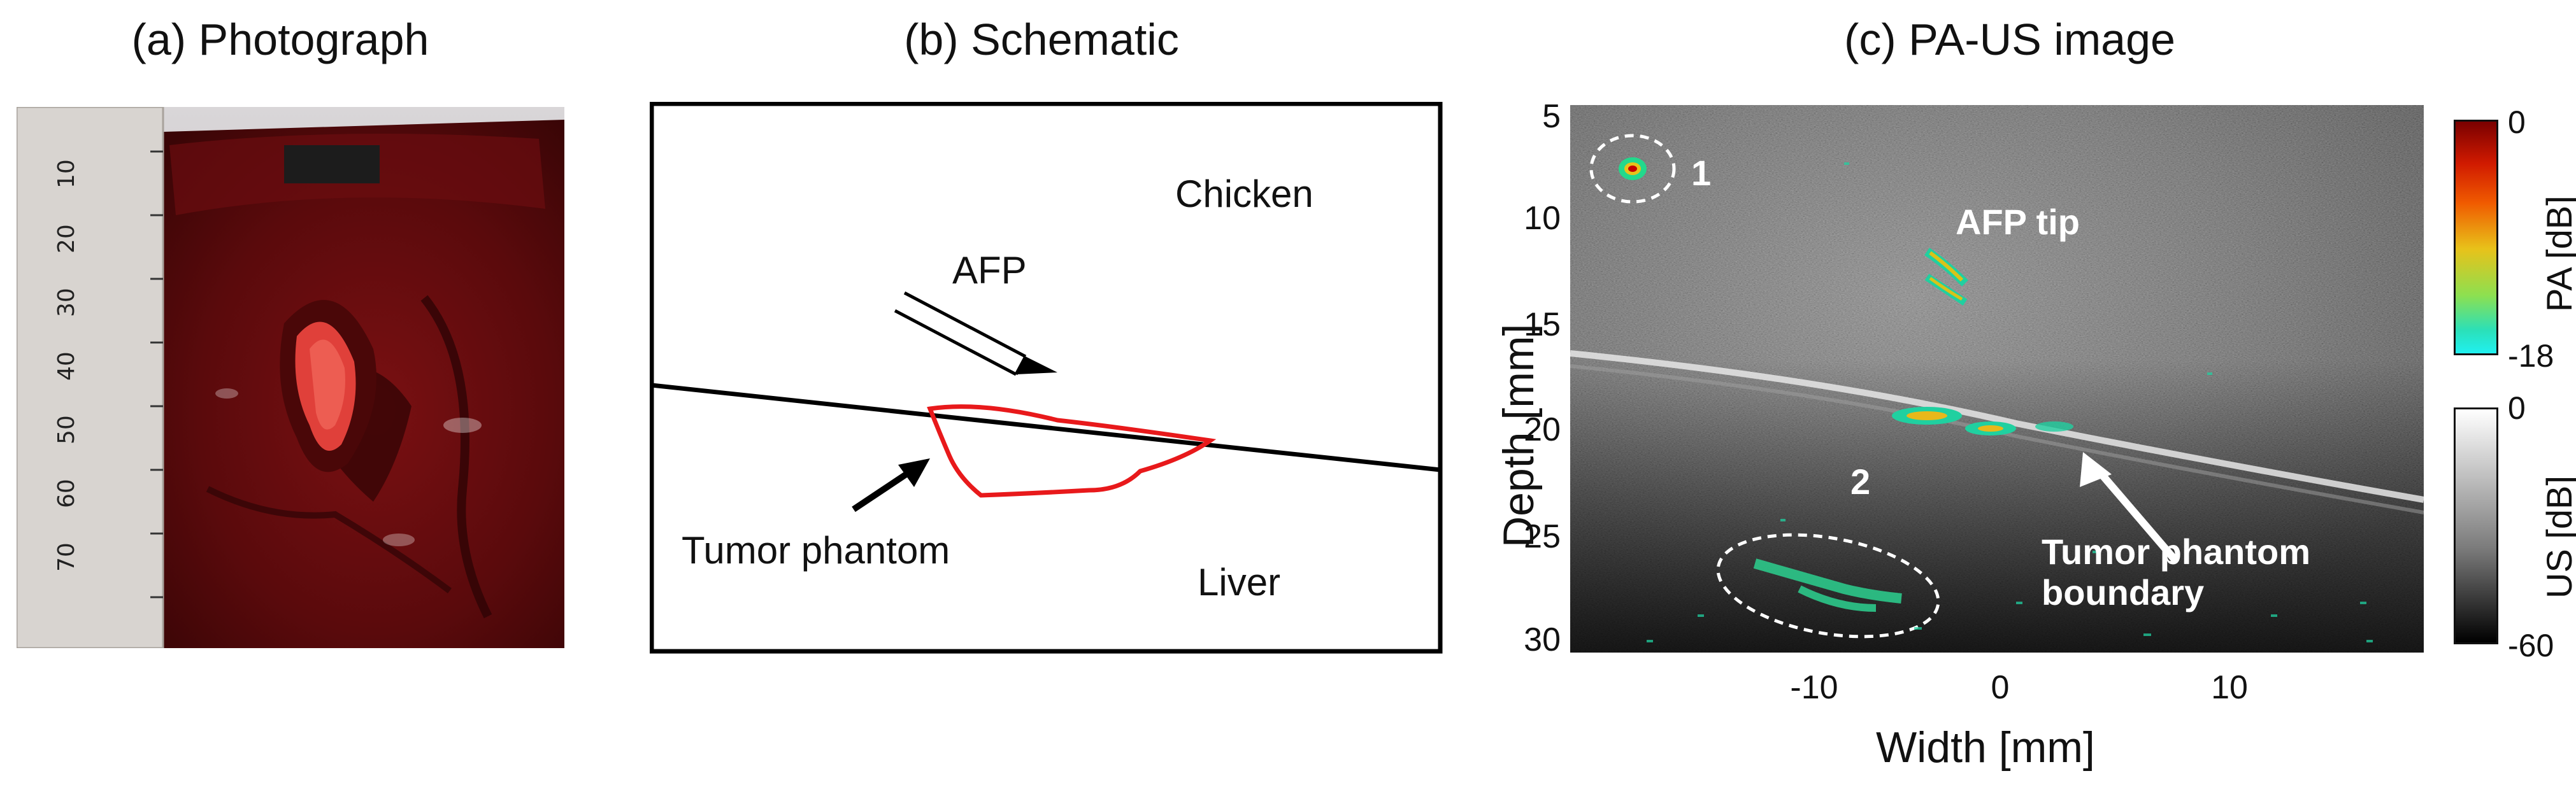  I want to click on x-tick-label: -10, so click(1814, 687).